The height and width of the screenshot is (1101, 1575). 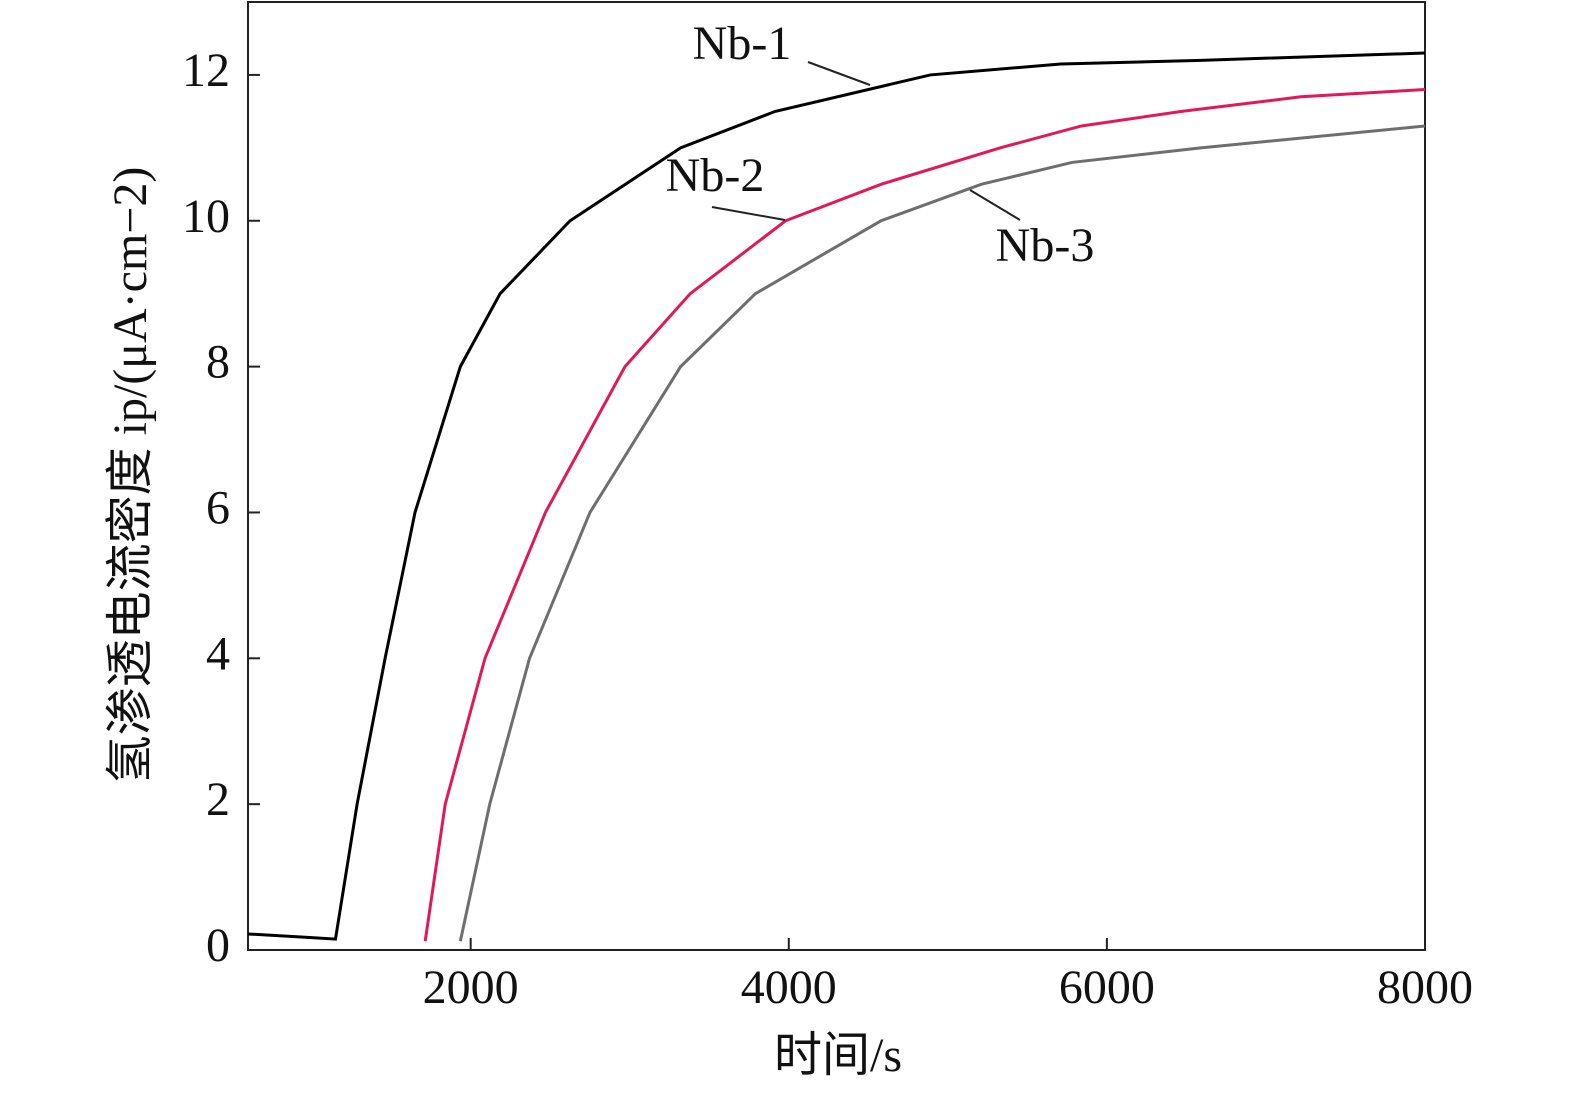 What do you see at coordinates (218, 362) in the screenshot?
I see `y-tick-label: 8` at bounding box center [218, 362].